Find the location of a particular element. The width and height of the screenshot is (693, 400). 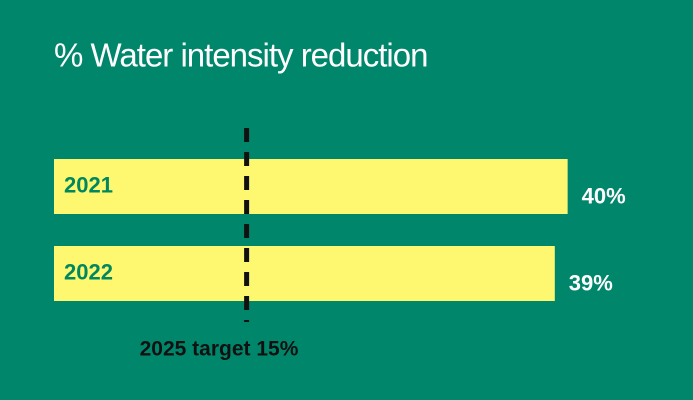

category-label: 2021 is located at coordinates (88, 184).